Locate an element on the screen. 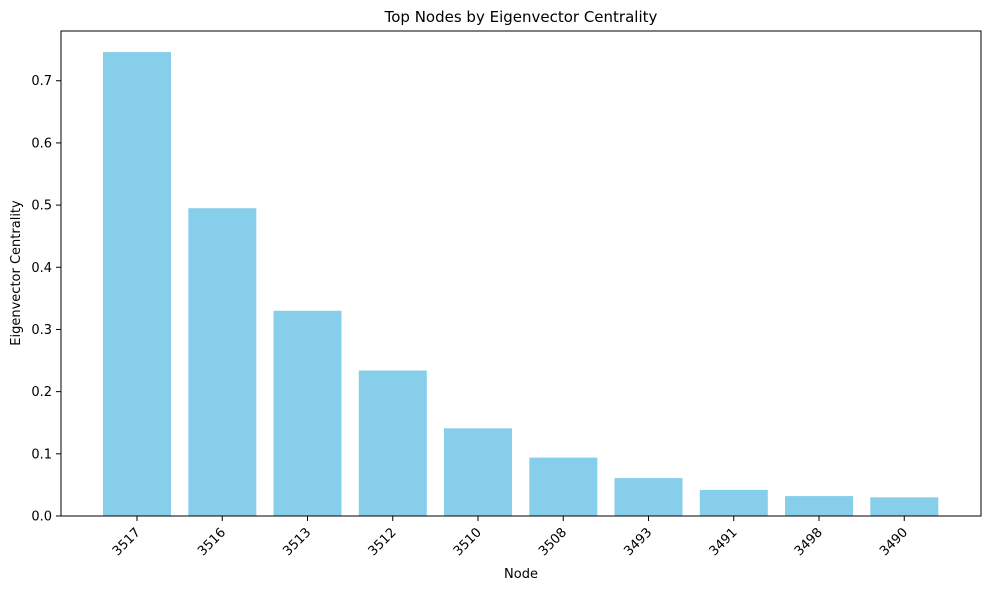 This screenshot has width=989, height=590. x-tick-label: 3498 is located at coordinates (809, 542).